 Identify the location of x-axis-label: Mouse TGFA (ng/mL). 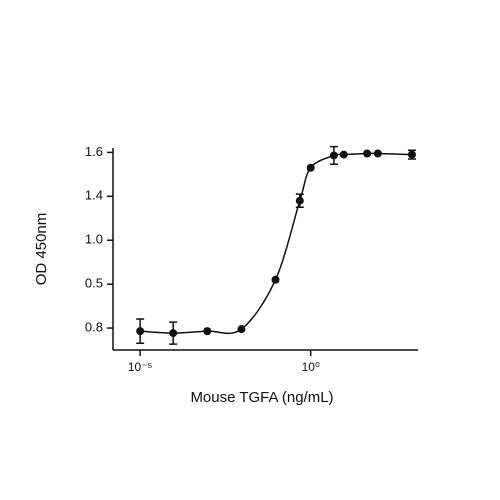
(261, 397).